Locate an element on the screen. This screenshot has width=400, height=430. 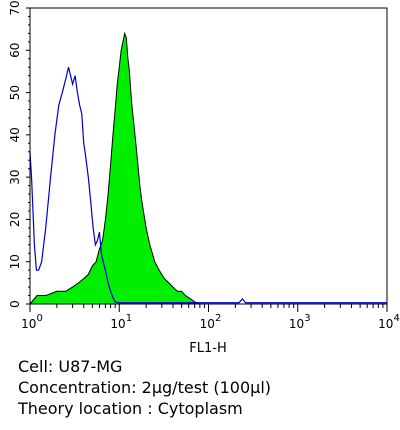
y-tick-label: 60 is located at coordinates (15, 50).